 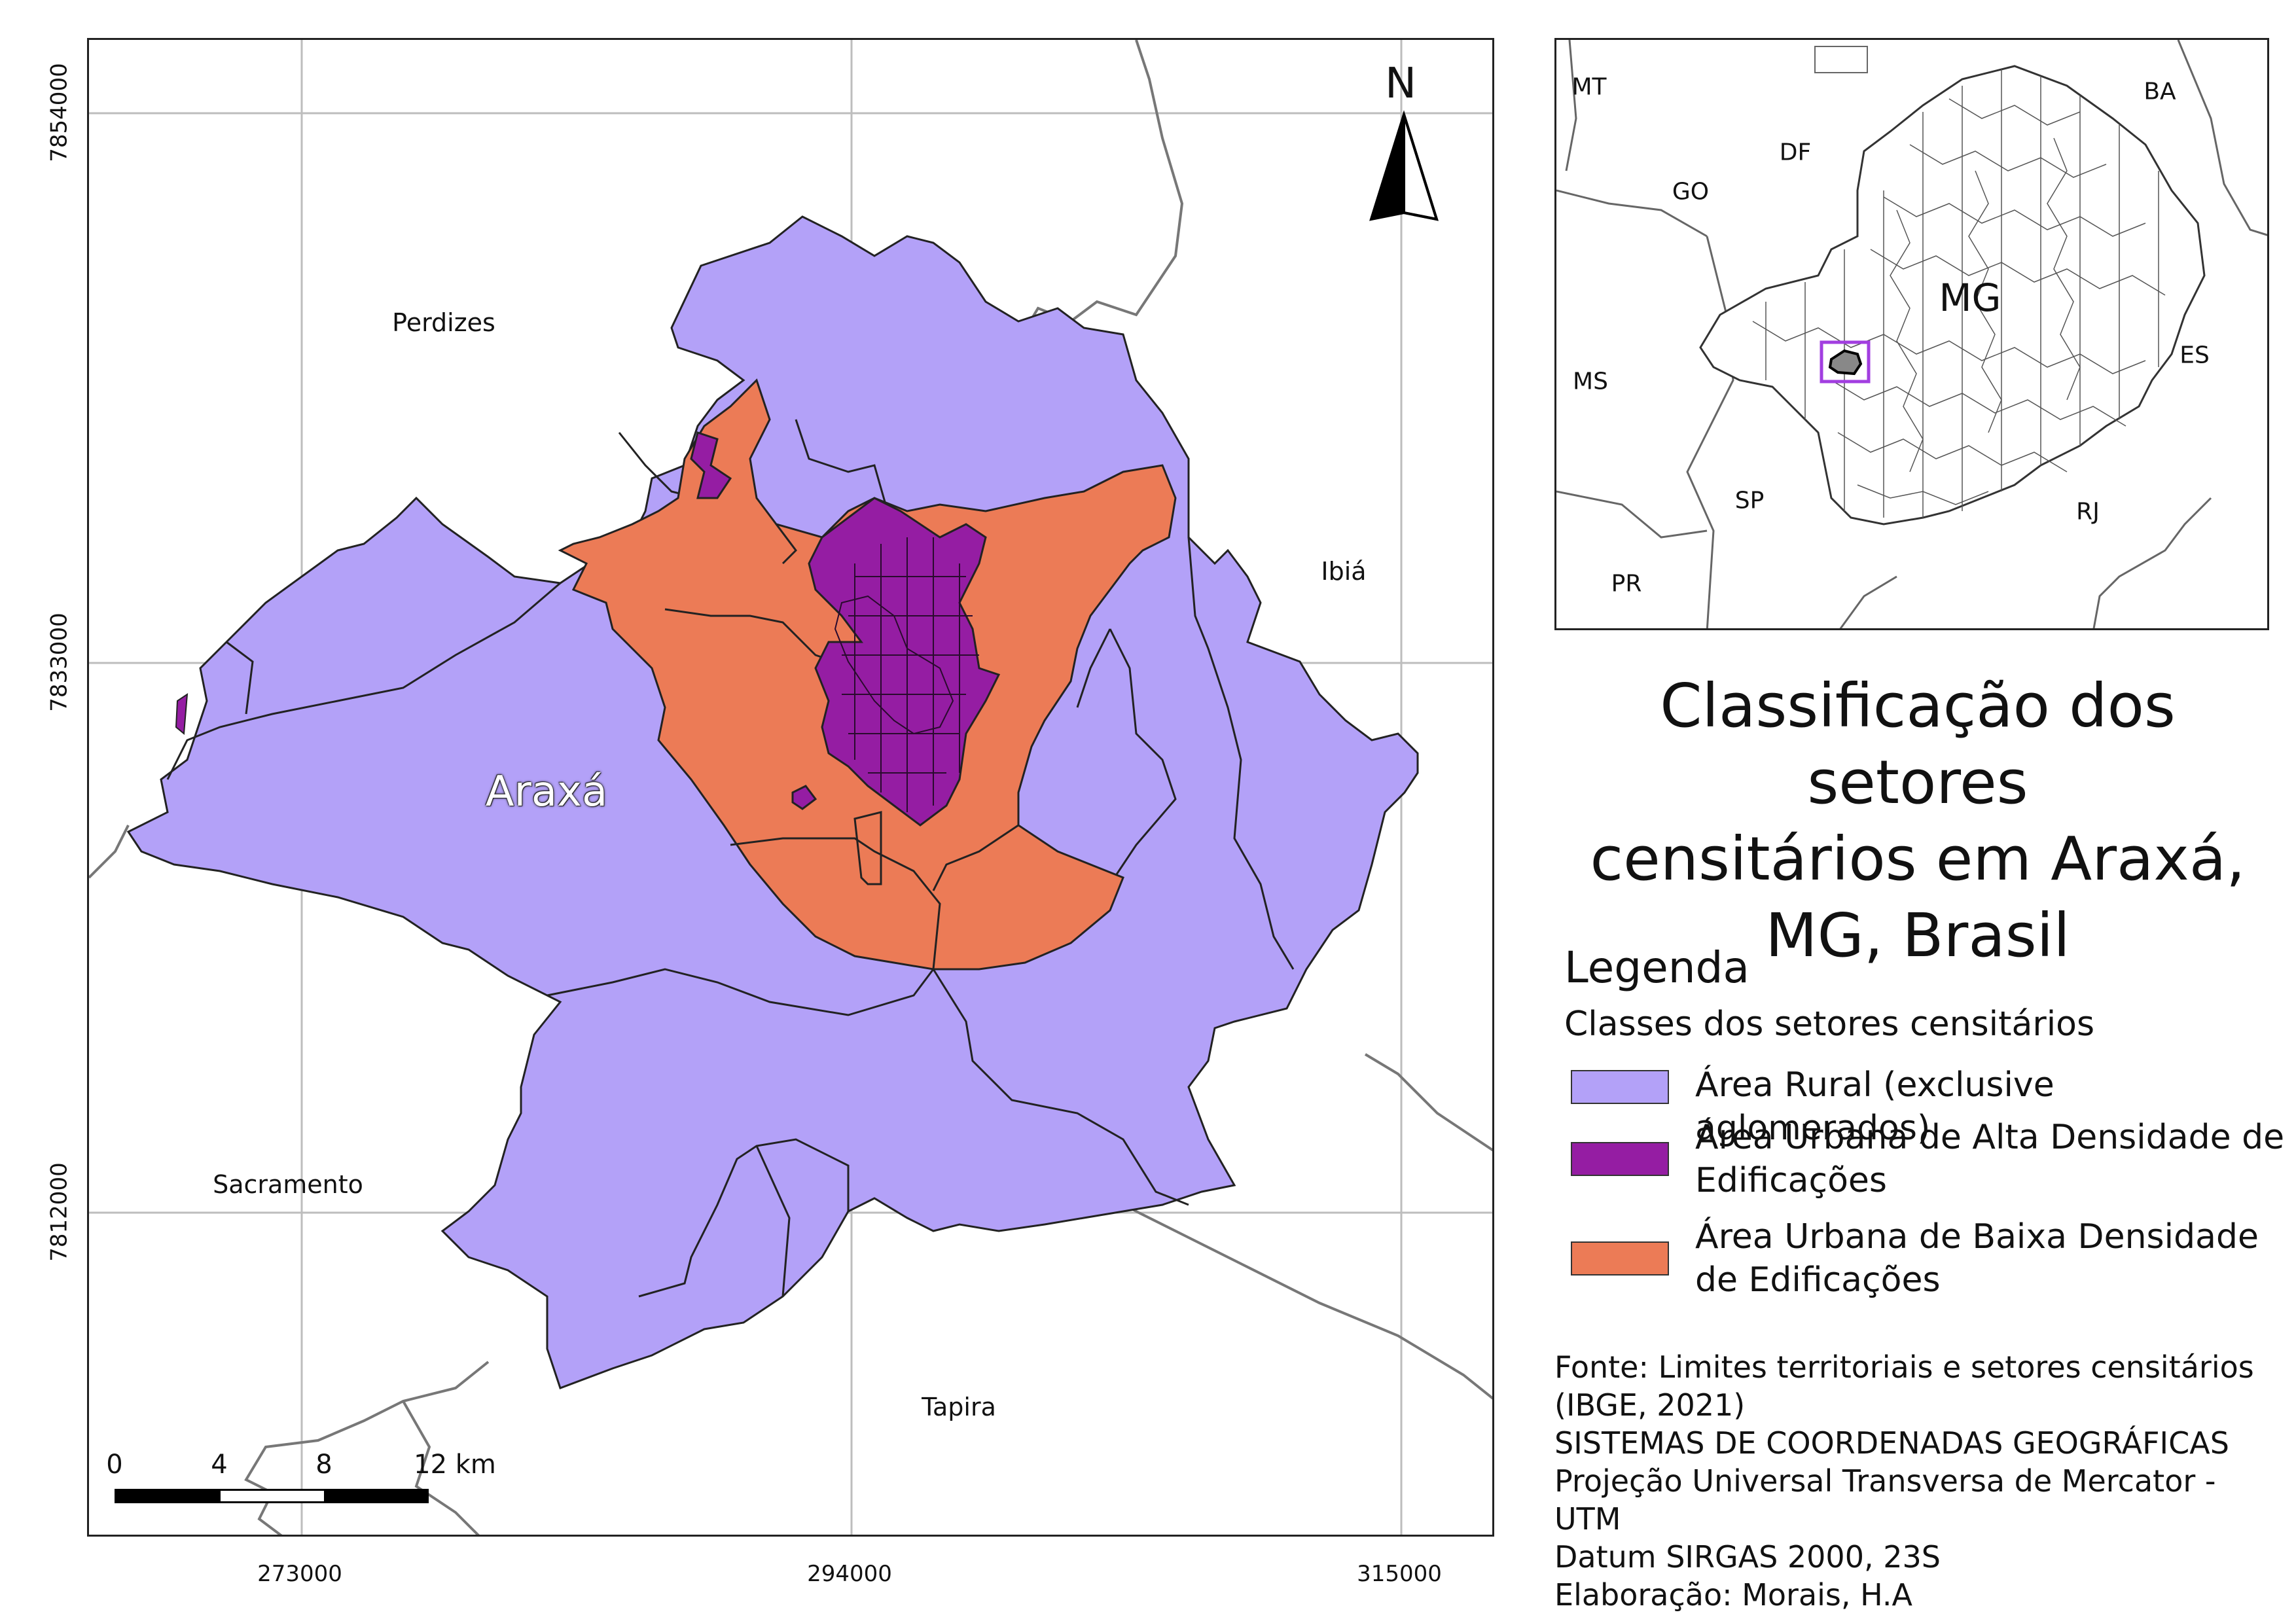 What do you see at coordinates (288, 1184) in the screenshot?
I see `neighbor-label-sacramento: Sacramento` at bounding box center [288, 1184].